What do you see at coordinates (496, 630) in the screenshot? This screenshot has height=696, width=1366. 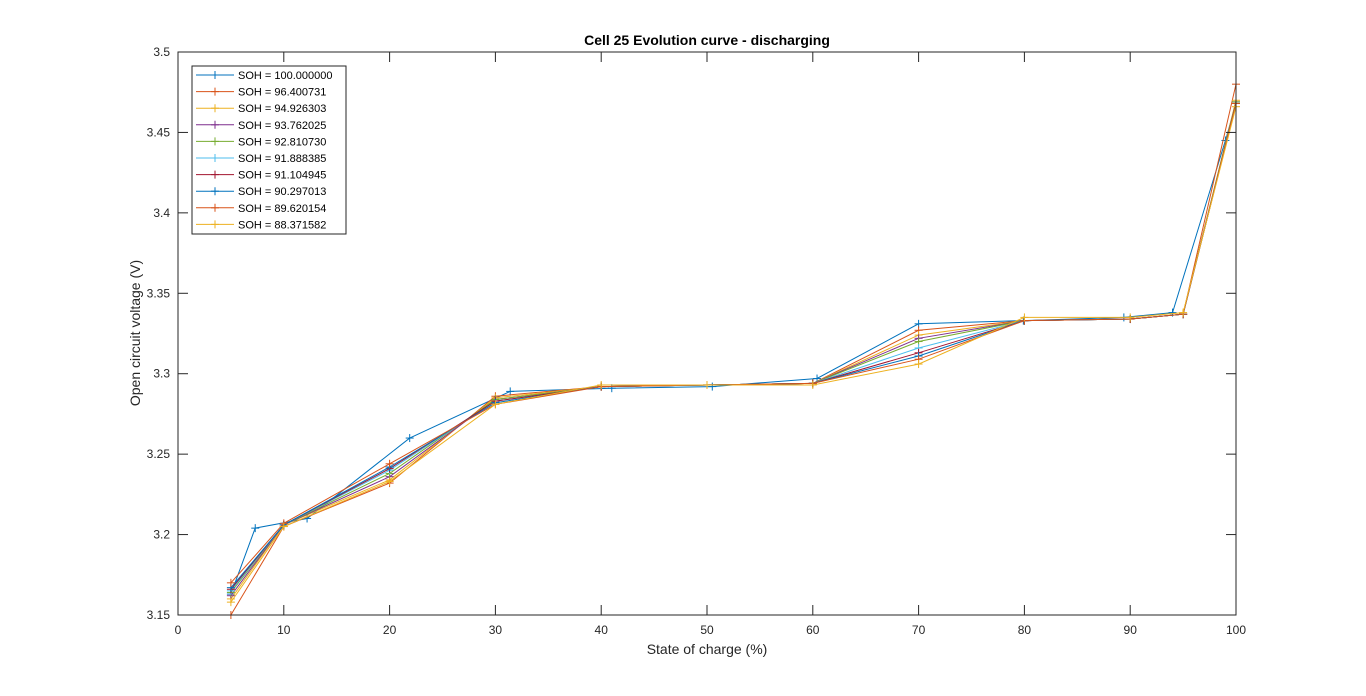 I see `x-tick-label: 30` at bounding box center [496, 630].